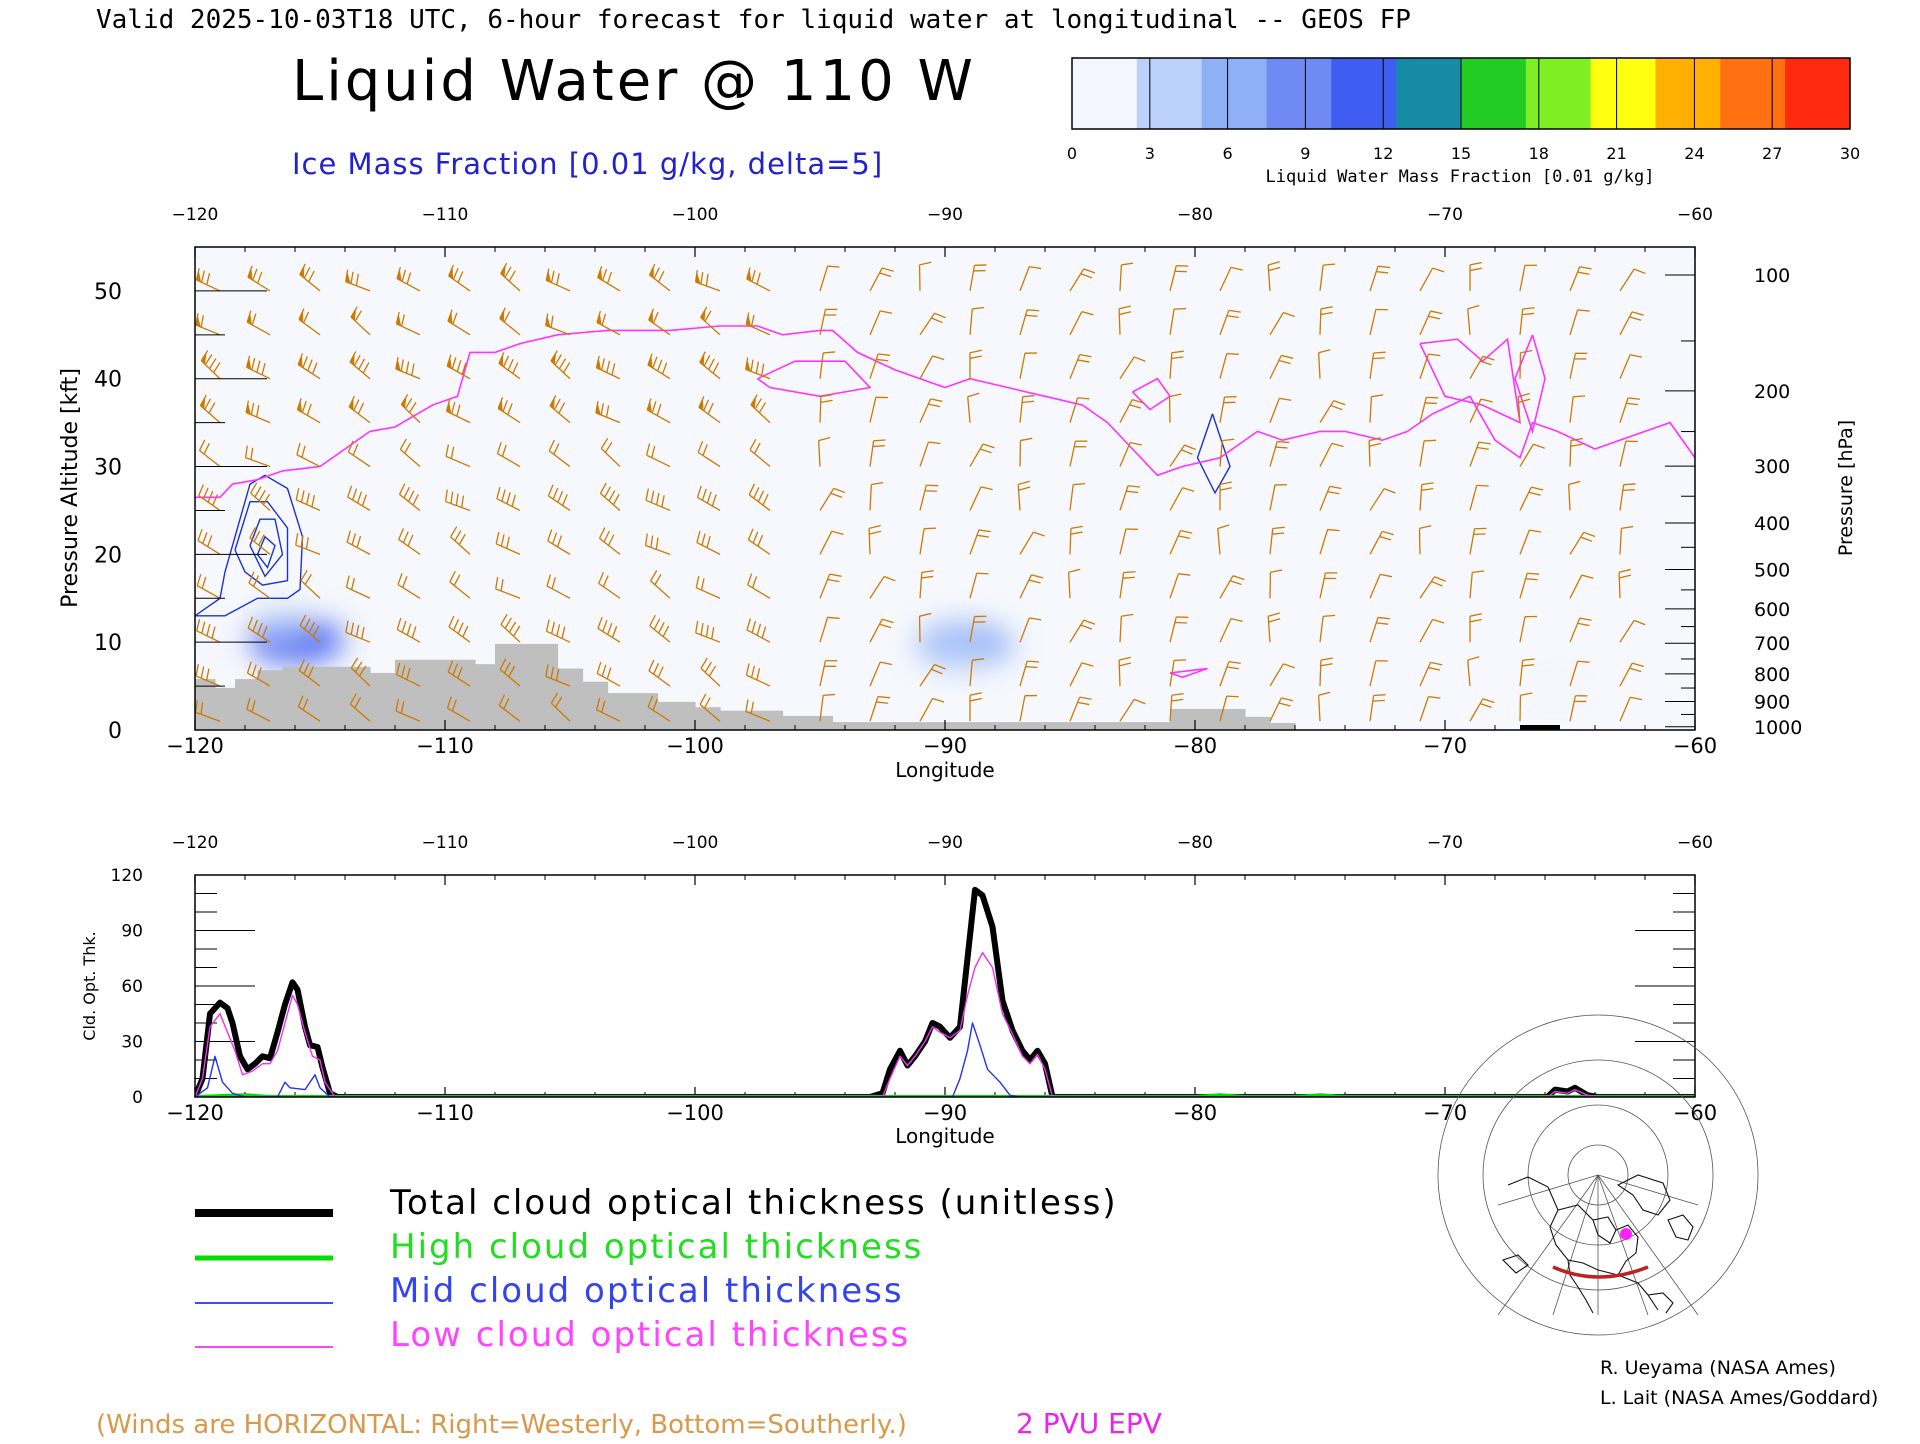  Describe the element at coordinates (1461, 153) in the screenshot. I see `colorbar-tick-label: 15` at that location.